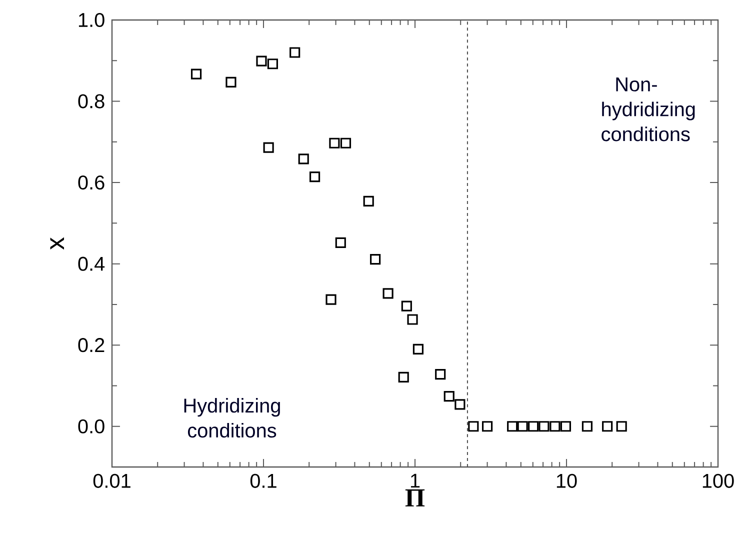 This screenshot has height=533, width=746. Describe the element at coordinates (415, 481) in the screenshot. I see `x-tick-label: 1` at that location.